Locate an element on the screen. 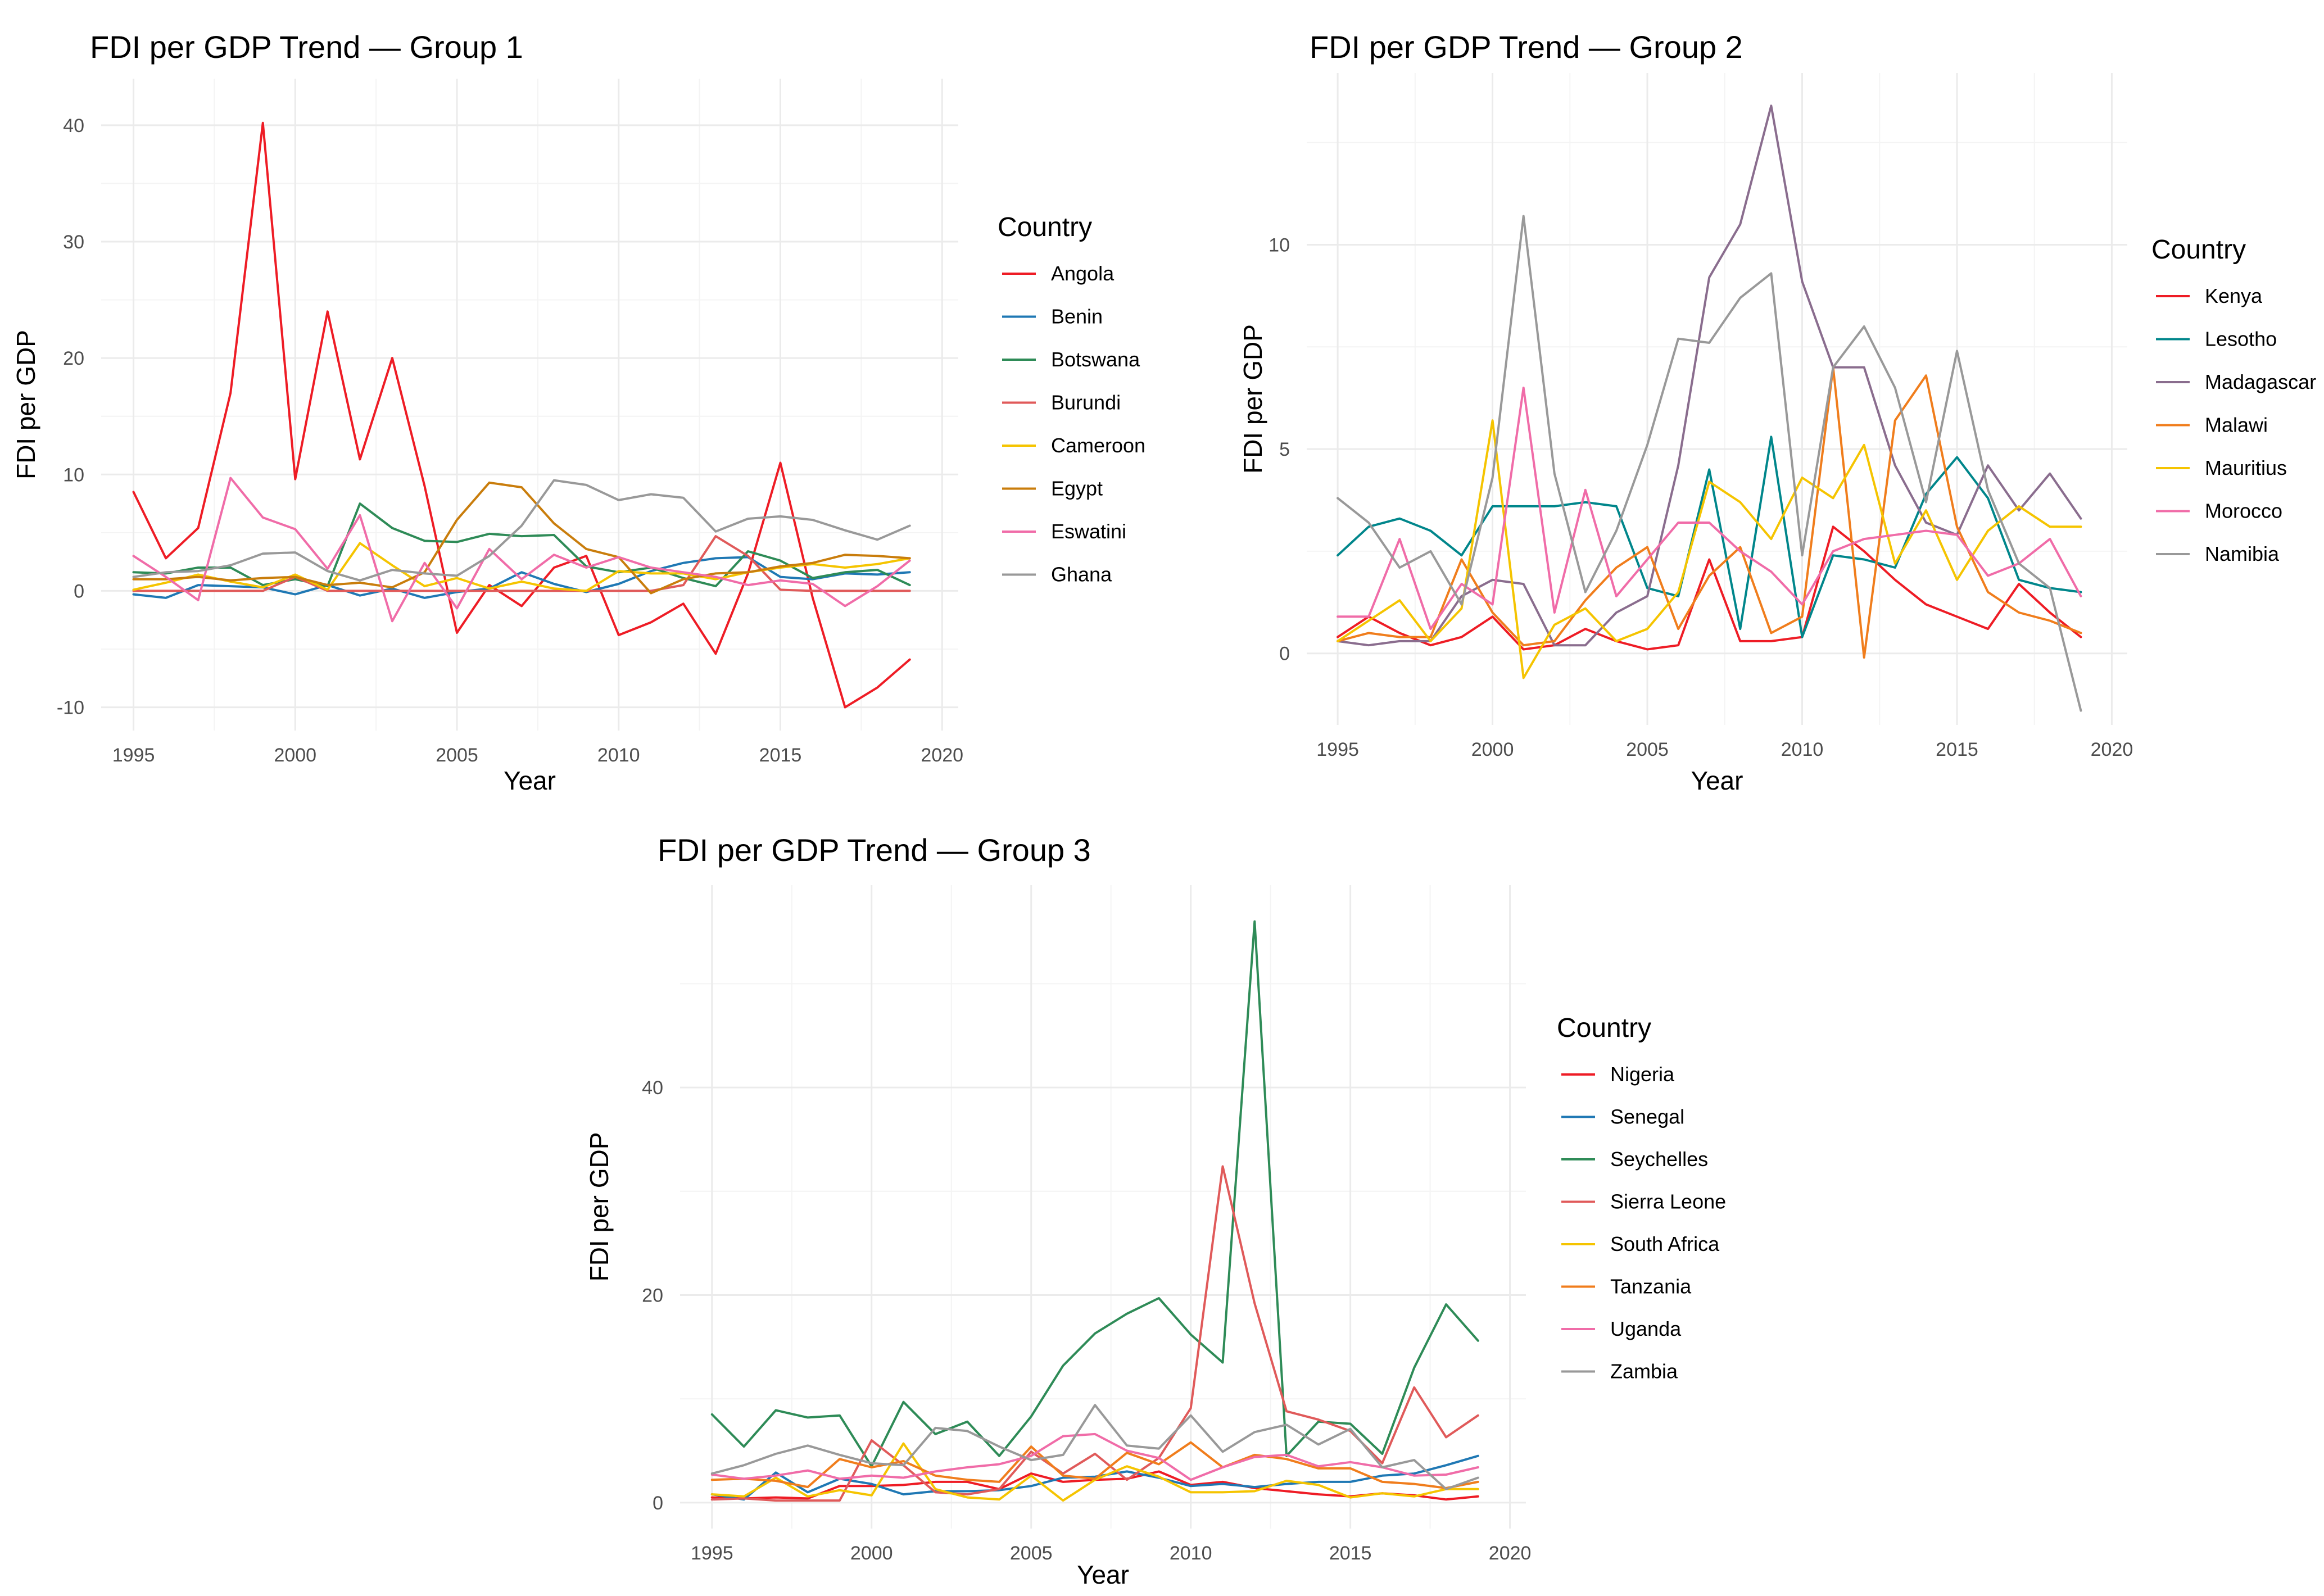 The height and width of the screenshot is (1596, 2324). y-tick-label: 5 is located at coordinates (1284, 449).